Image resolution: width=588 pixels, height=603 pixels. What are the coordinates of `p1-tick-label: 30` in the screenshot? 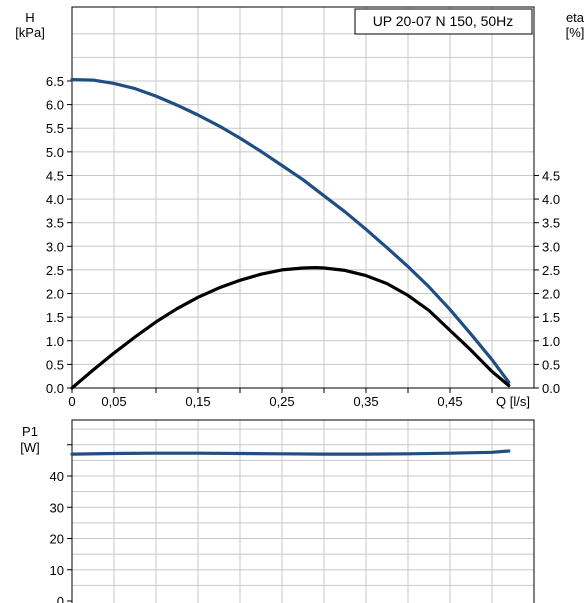 It's located at (57, 507).